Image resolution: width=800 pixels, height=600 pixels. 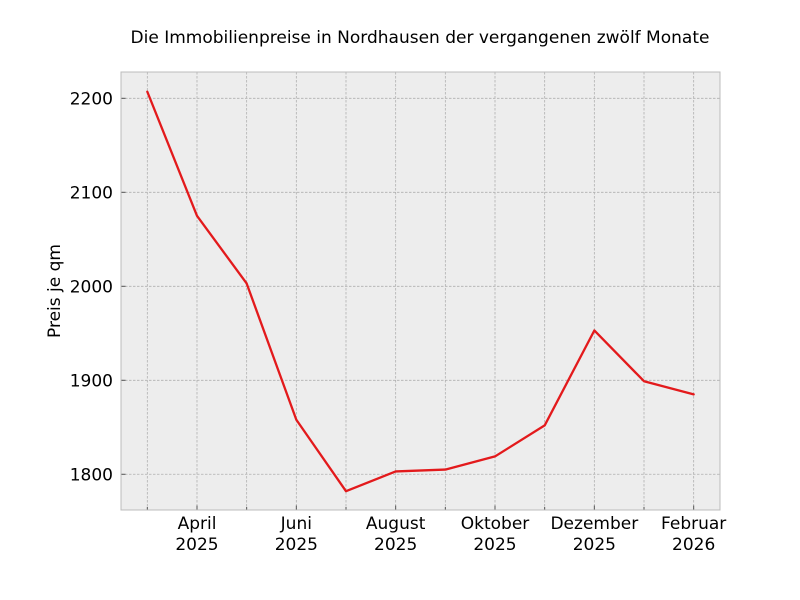 What do you see at coordinates (55, 291) in the screenshot?
I see `y-axis-label: Preis je qm` at bounding box center [55, 291].